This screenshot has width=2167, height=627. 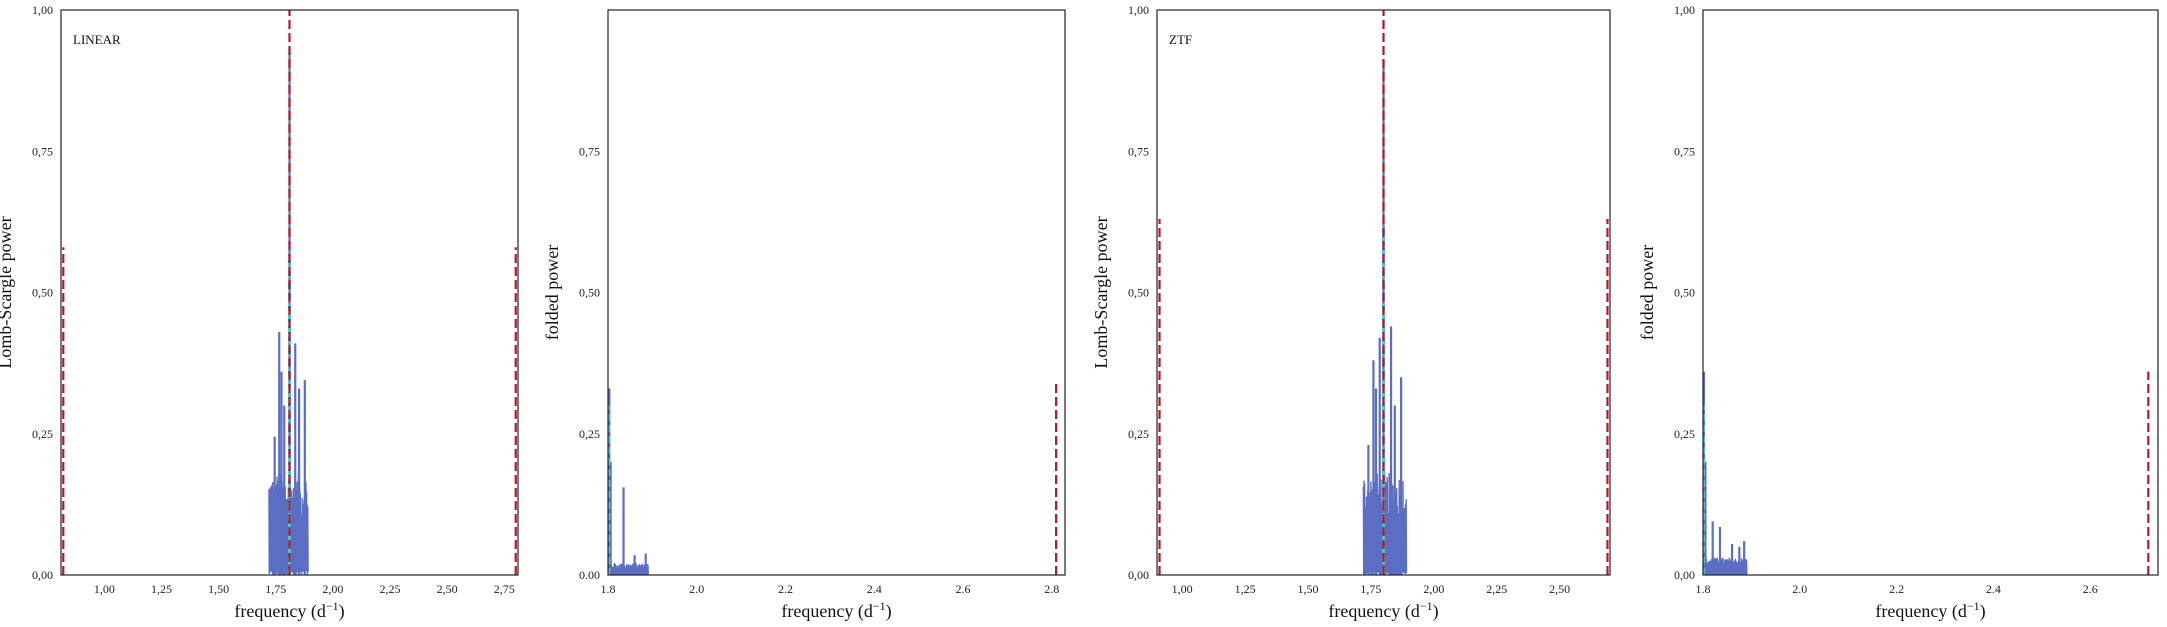 I want to click on panel-annotation: ZTF, so click(x=1180, y=39).